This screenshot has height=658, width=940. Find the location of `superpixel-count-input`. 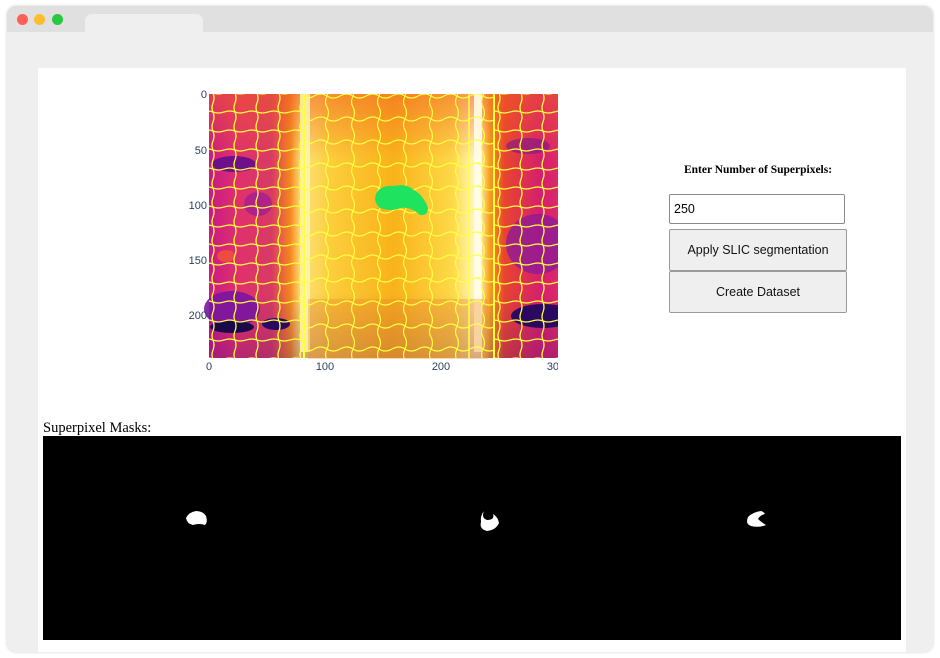

superpixel-count-input is located at coordinates (757, 209).